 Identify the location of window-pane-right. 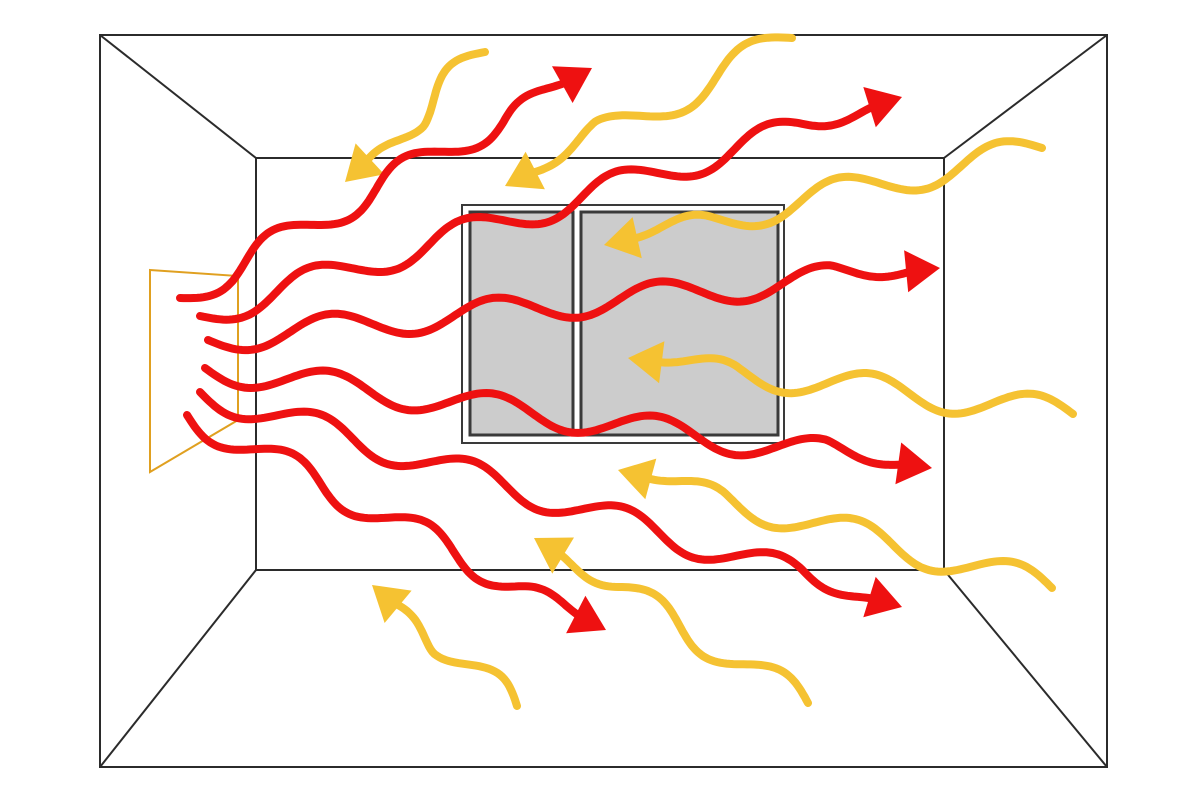
(679, 323).